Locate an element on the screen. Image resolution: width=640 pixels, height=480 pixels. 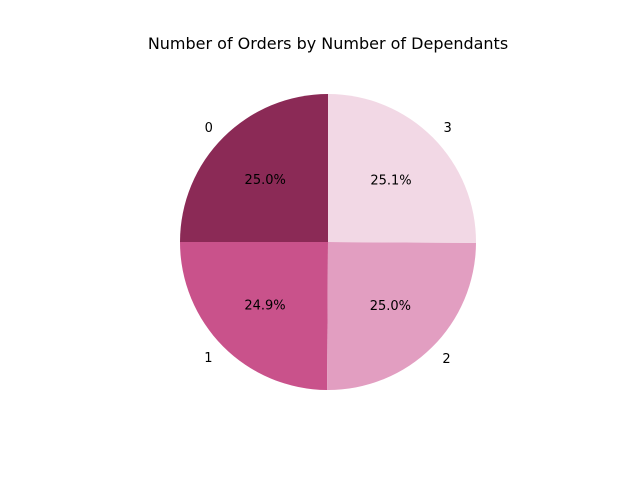
slice-percent-1: 24.9% is located at coordinates (264, 306).